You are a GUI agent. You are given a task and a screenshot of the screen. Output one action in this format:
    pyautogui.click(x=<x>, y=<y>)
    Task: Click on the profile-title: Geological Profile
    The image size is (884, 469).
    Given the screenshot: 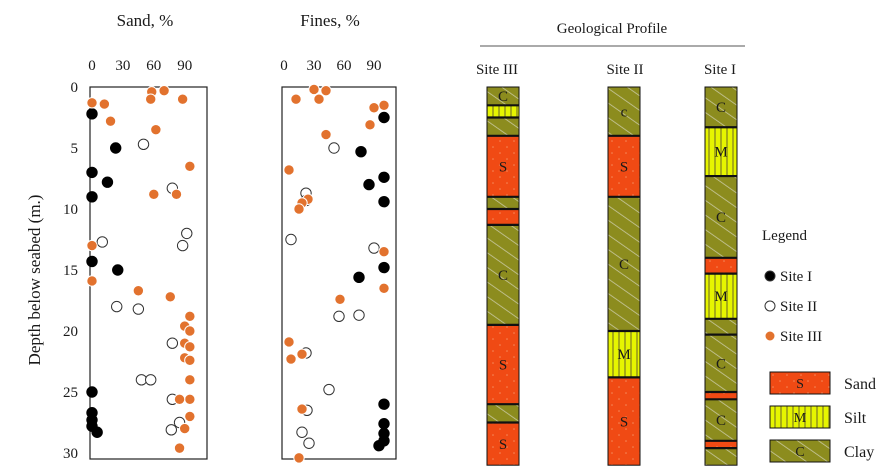 What is the action you would take?
    pyautogui.click(x=612, y=29)
    